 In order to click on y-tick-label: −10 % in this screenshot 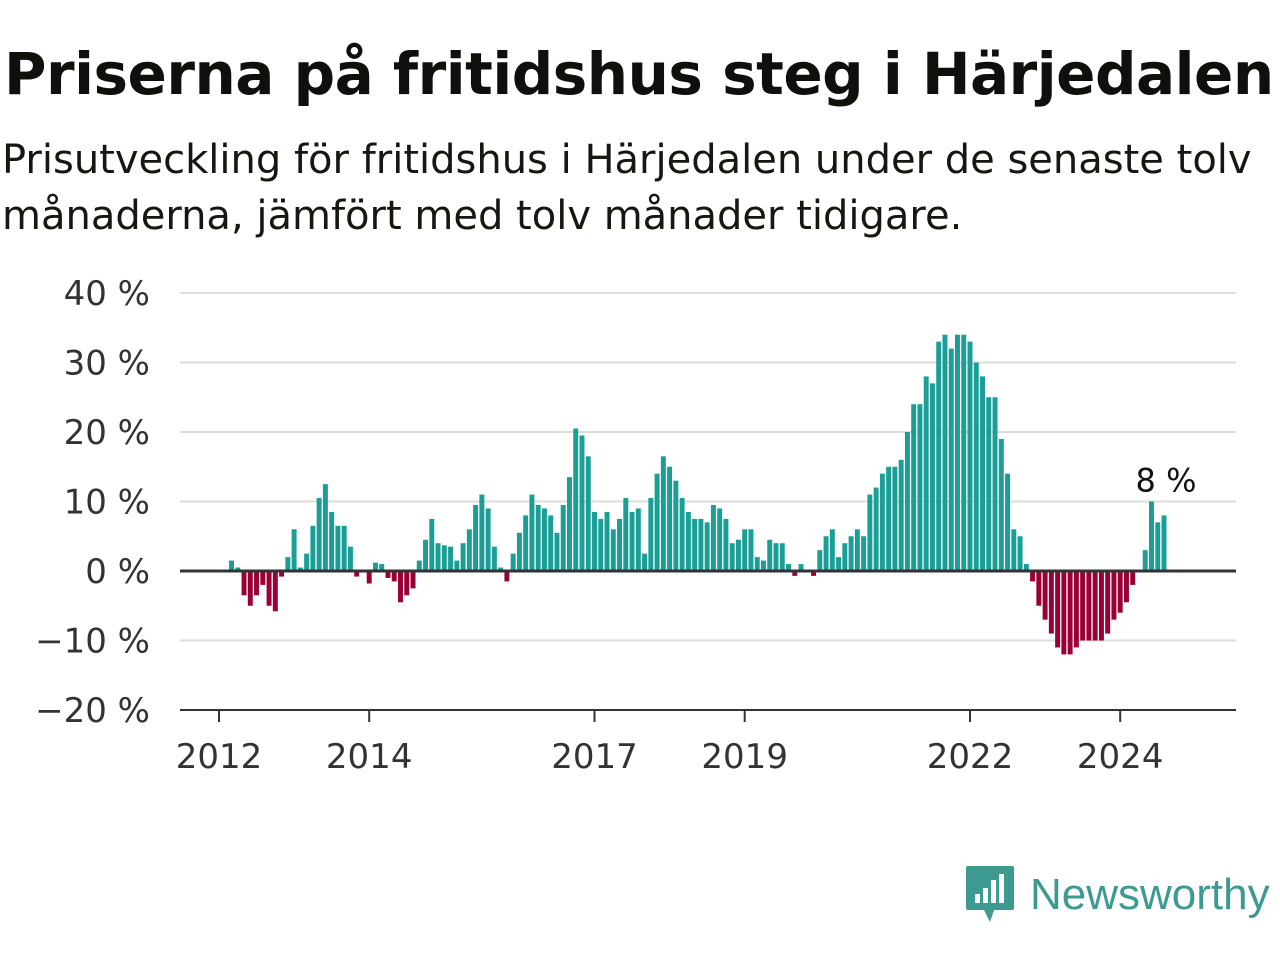, I will do `click(92, 642)`.